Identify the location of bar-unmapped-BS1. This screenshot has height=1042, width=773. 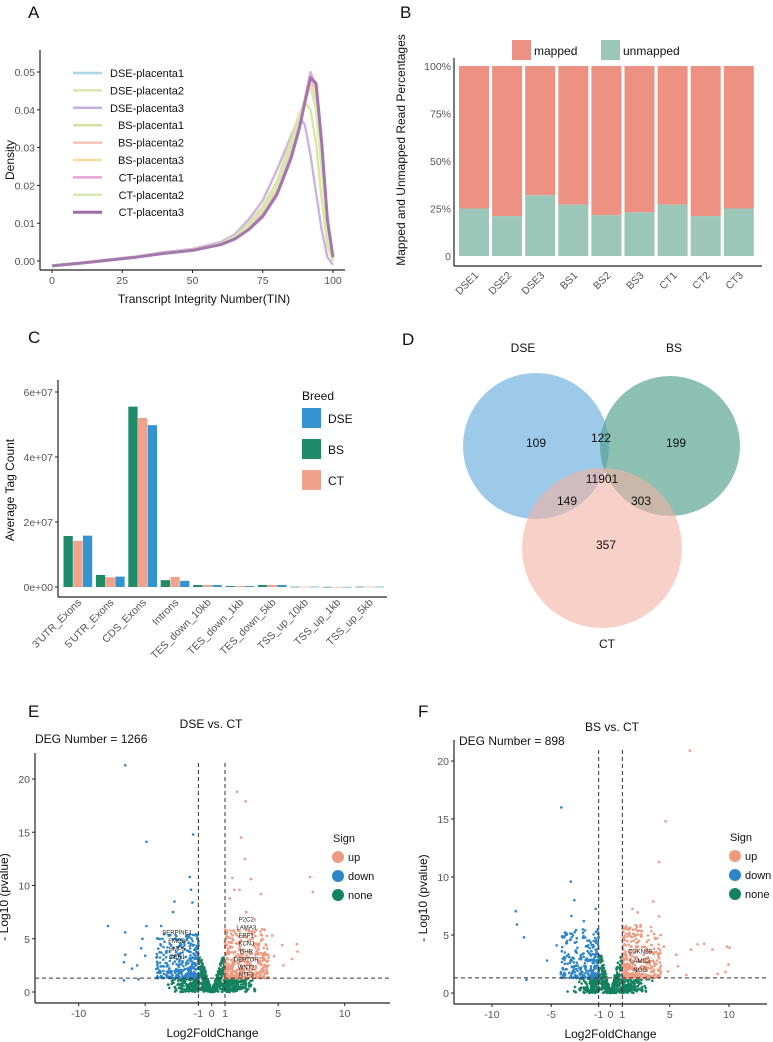
(573, 230).